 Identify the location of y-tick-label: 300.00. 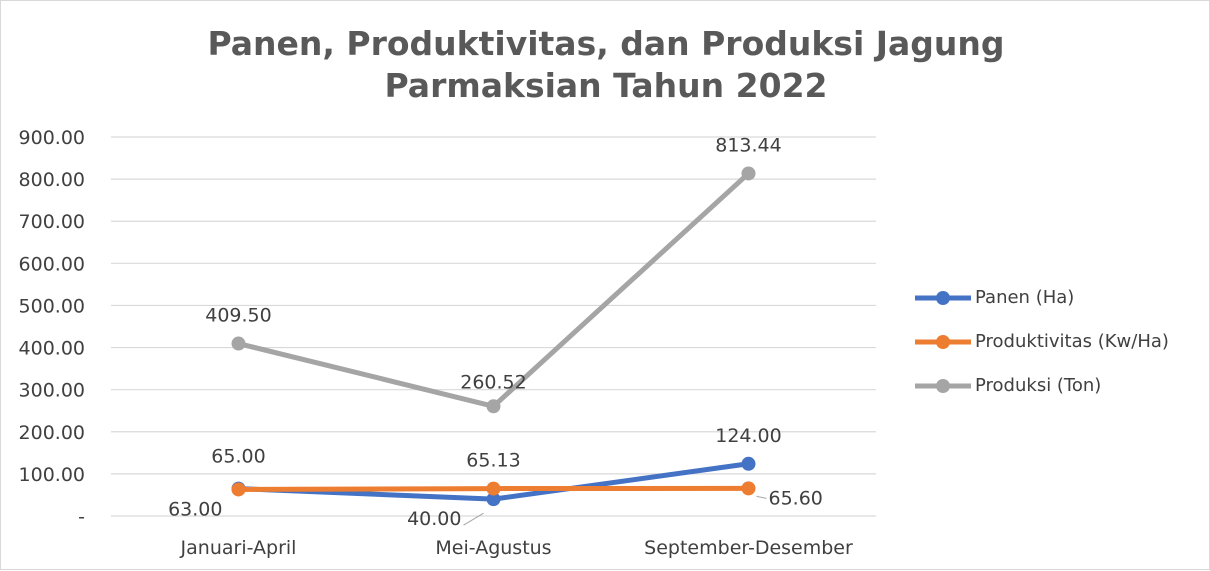
(52, 391).